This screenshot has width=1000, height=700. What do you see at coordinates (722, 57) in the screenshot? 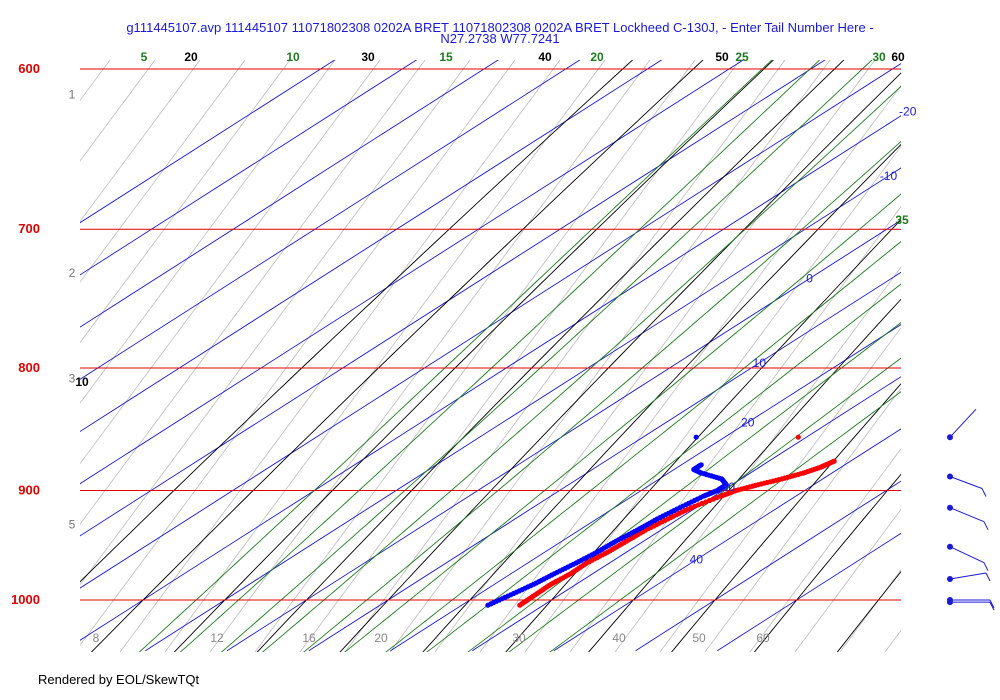
I see `dry-adiabat-label: 50` at bounding box center [722, 57].